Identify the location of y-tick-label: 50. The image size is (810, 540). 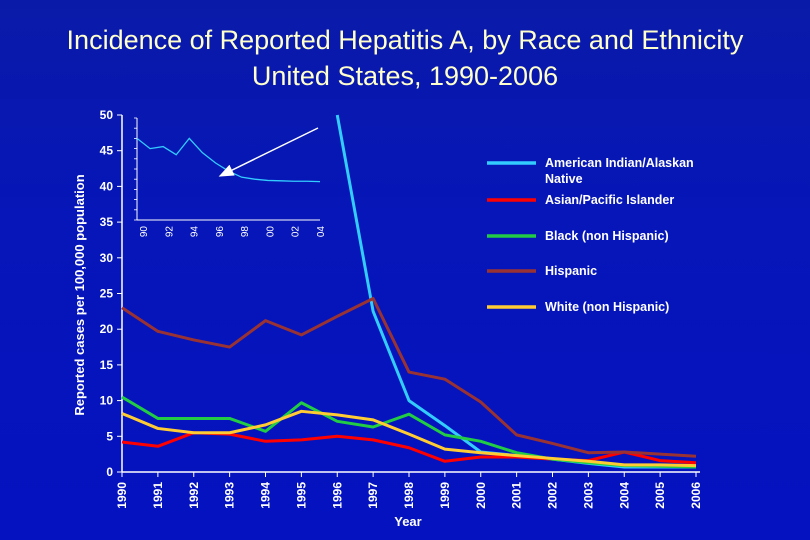
(107, 115).